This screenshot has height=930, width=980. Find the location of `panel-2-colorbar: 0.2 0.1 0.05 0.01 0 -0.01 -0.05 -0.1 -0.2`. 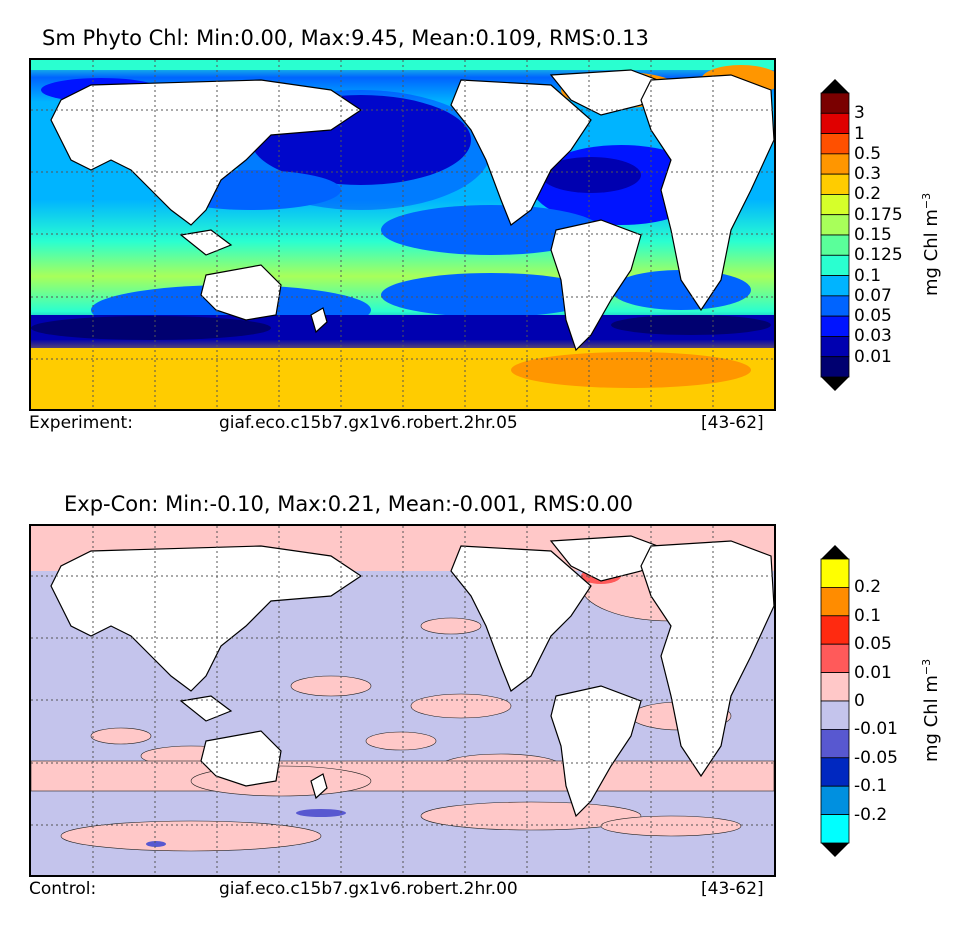

panel-2-colorbar: 0.2 0.1 0.05 0.01 0 -0.01 -0.05 -0.1 -0.2 is located at coordinates (880, 700).